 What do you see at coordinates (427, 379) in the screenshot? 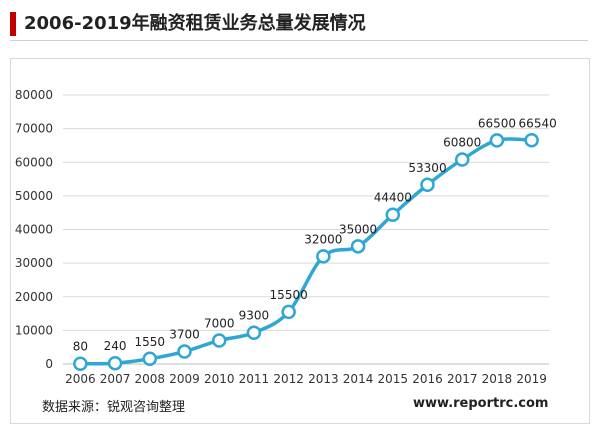
I see `x-tick-label: 2016` at bounding box center [427, 379].